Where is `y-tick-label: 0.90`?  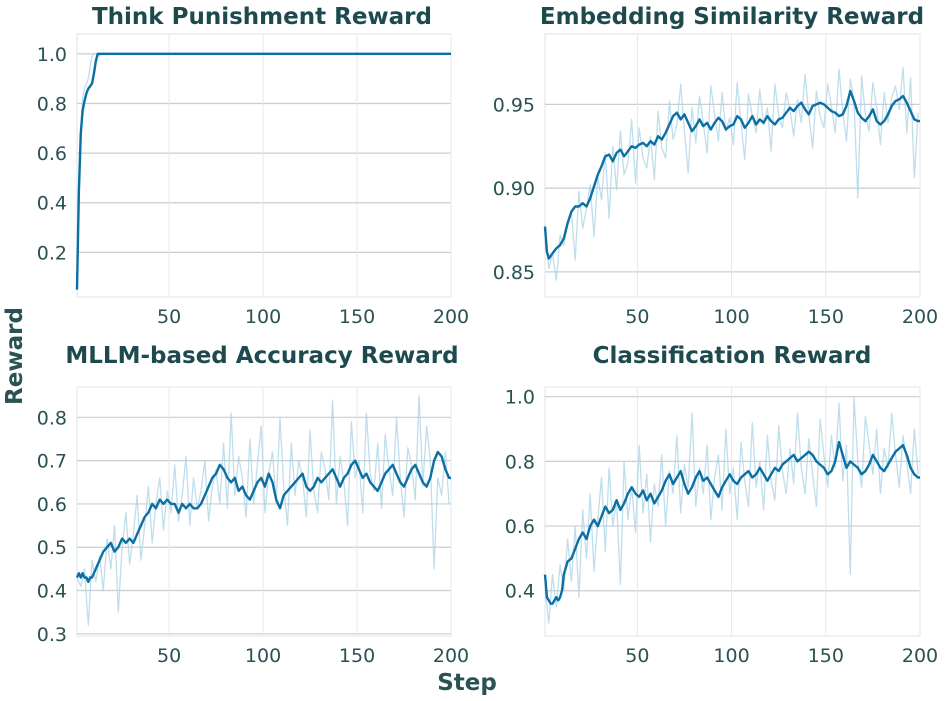 y-tick-label: 0.90 is located at coordinates (514, 189).